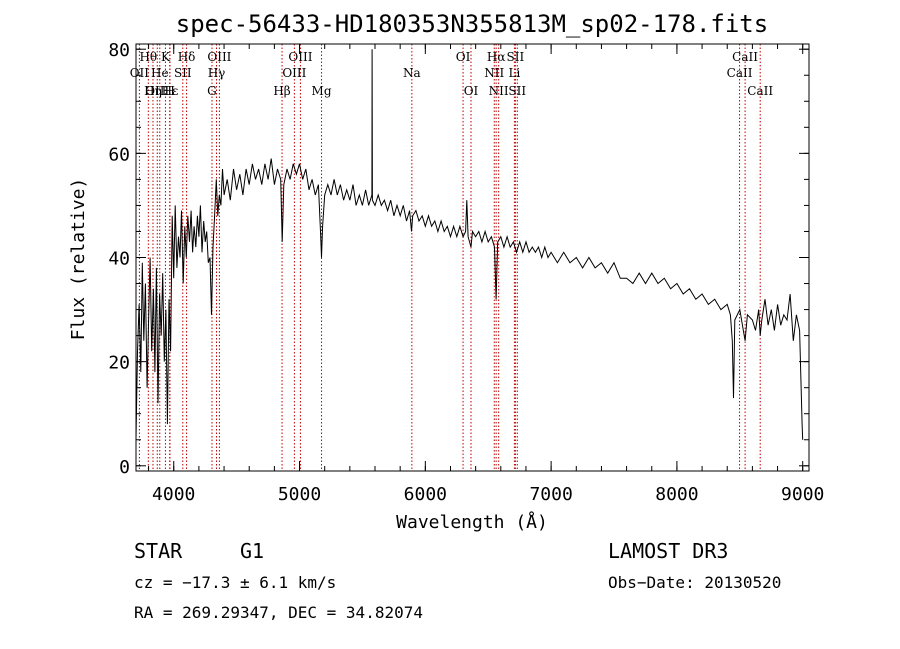  I want to click on y-tick-label: 20, so click(119, 363).